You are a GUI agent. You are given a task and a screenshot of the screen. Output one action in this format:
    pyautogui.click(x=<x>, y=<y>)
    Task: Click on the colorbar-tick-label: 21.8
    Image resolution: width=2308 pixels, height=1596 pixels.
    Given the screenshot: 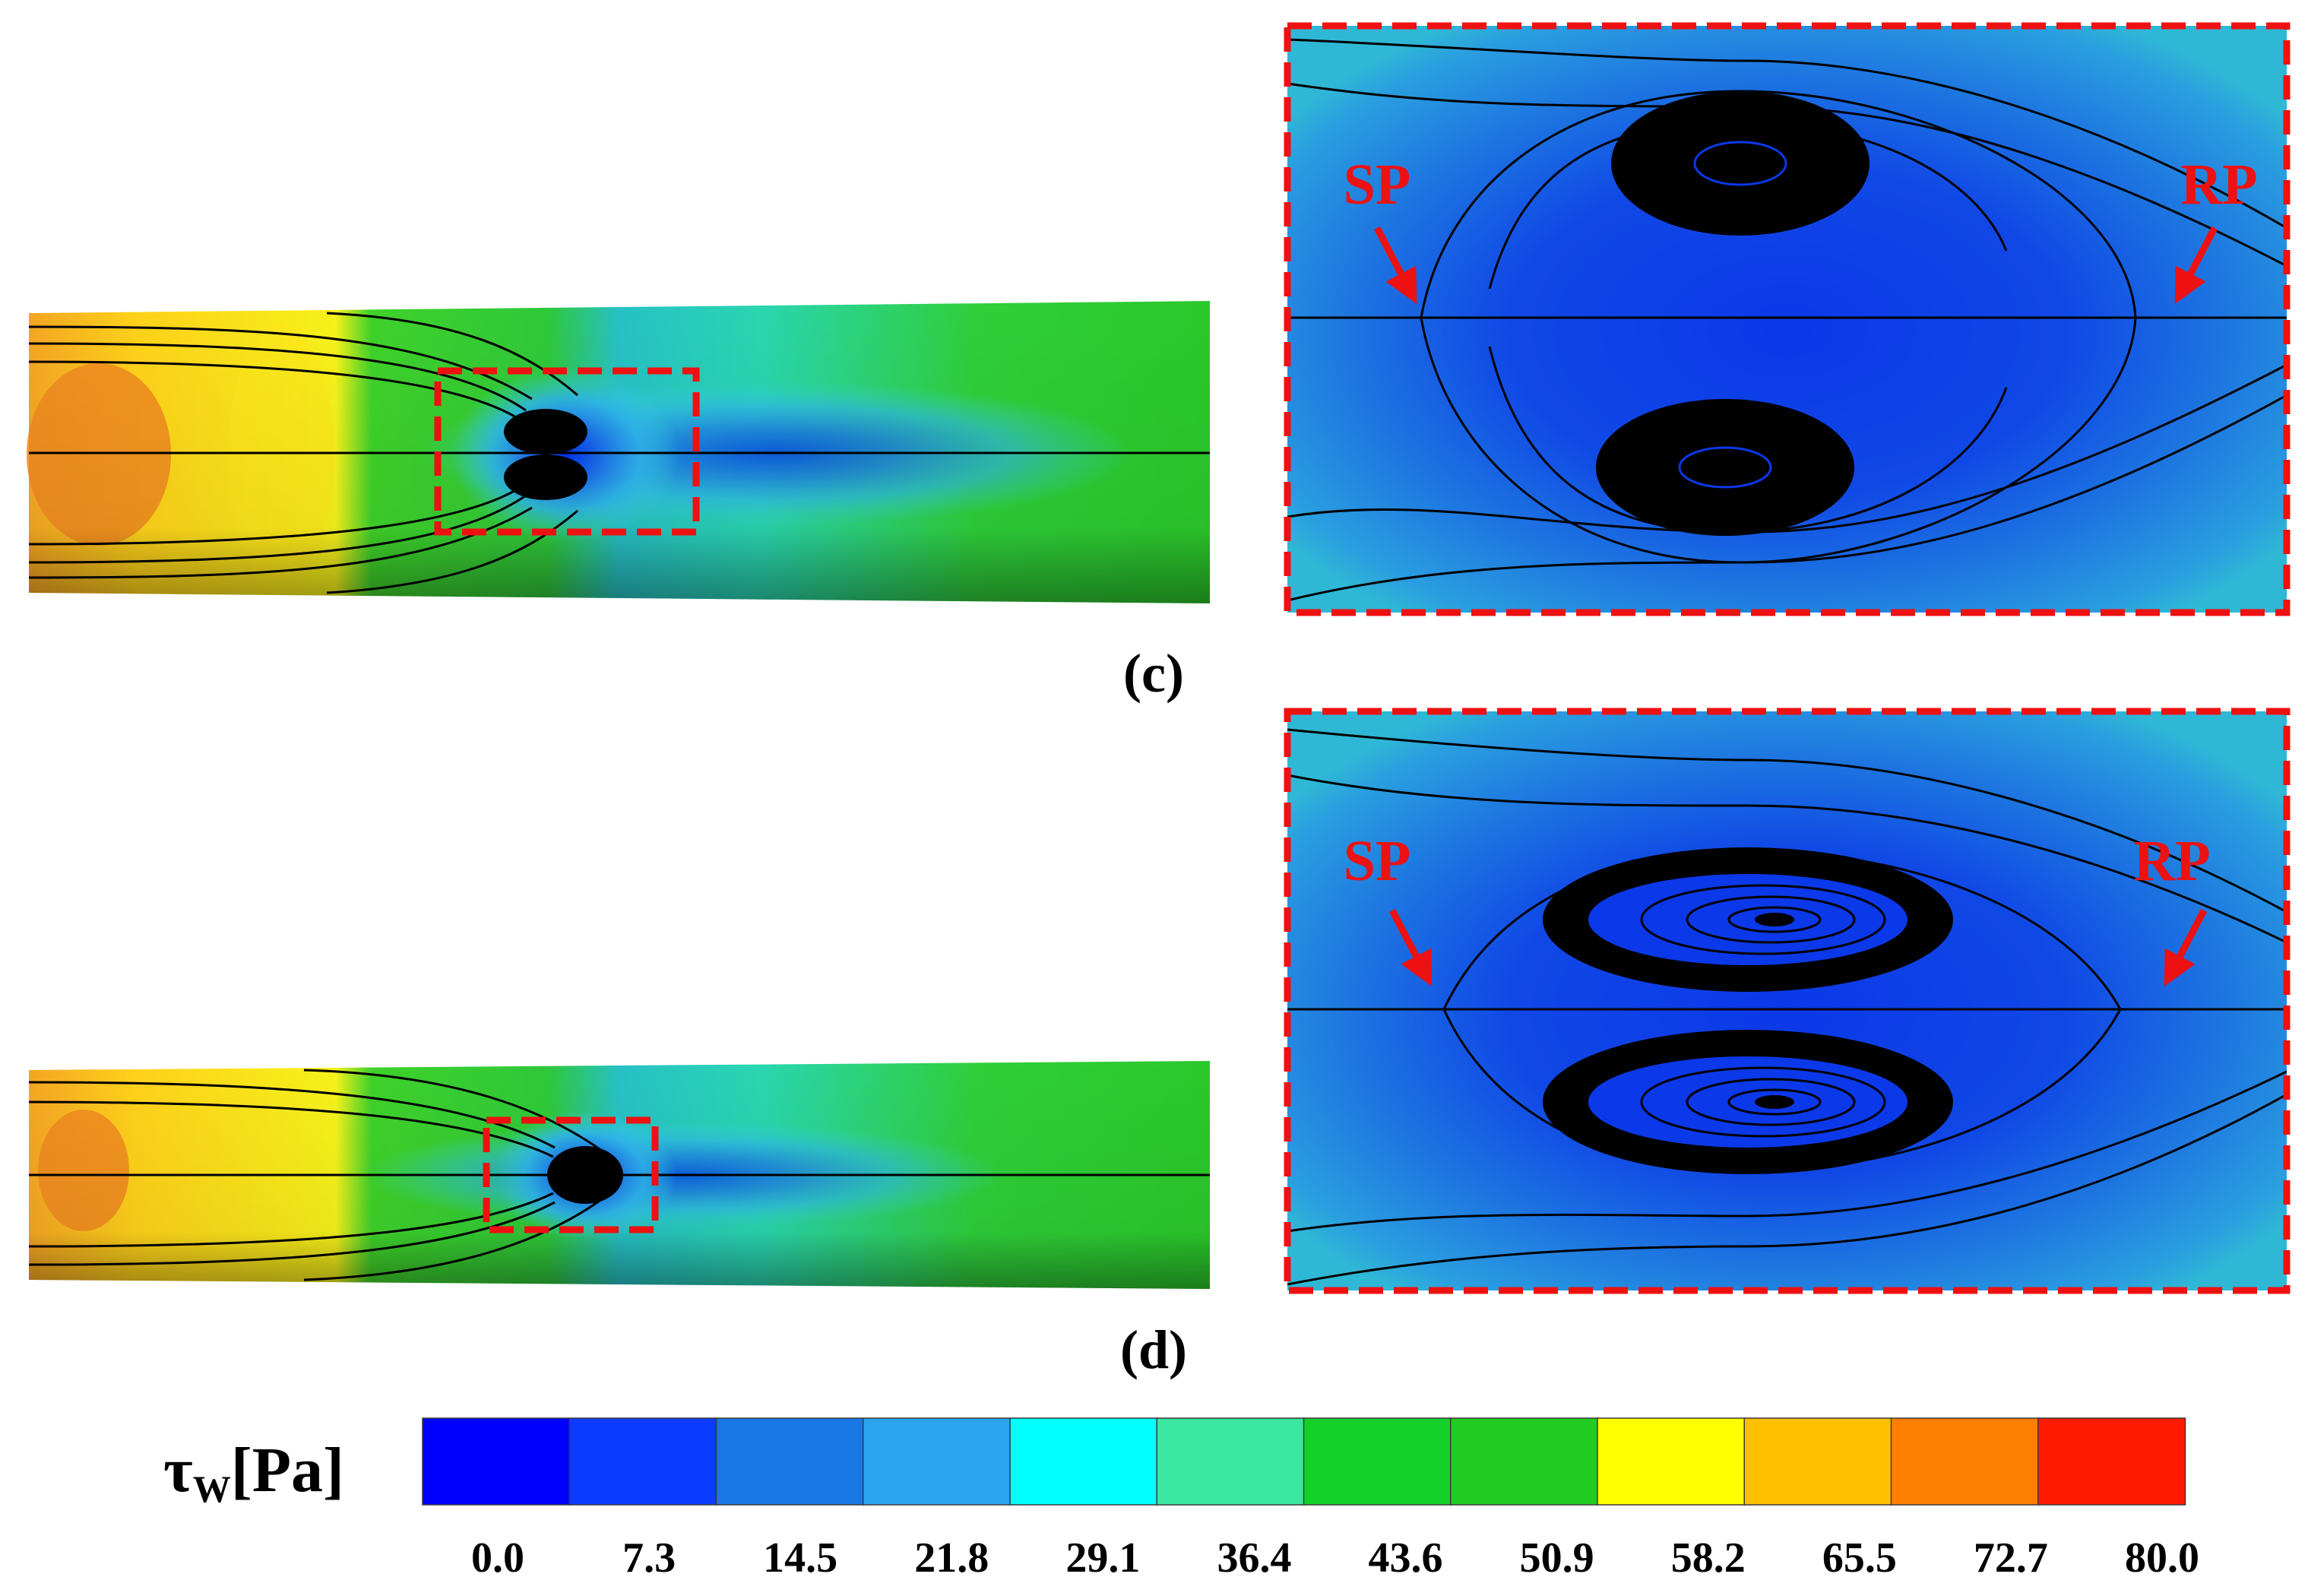 What is the action you would take?
    pyautogui.click(x=952, y=1558)
    